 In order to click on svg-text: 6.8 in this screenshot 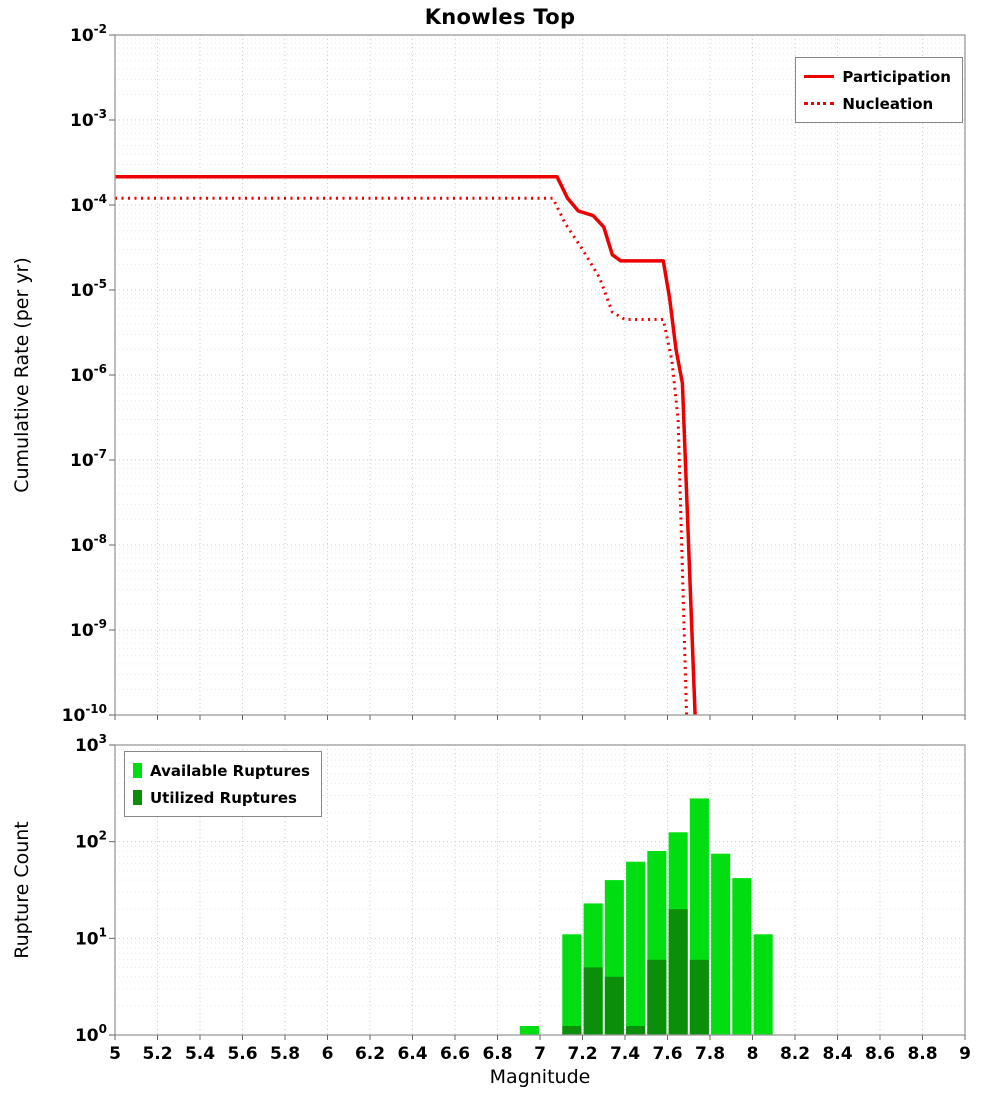, I will do `click(497, 1054)`.